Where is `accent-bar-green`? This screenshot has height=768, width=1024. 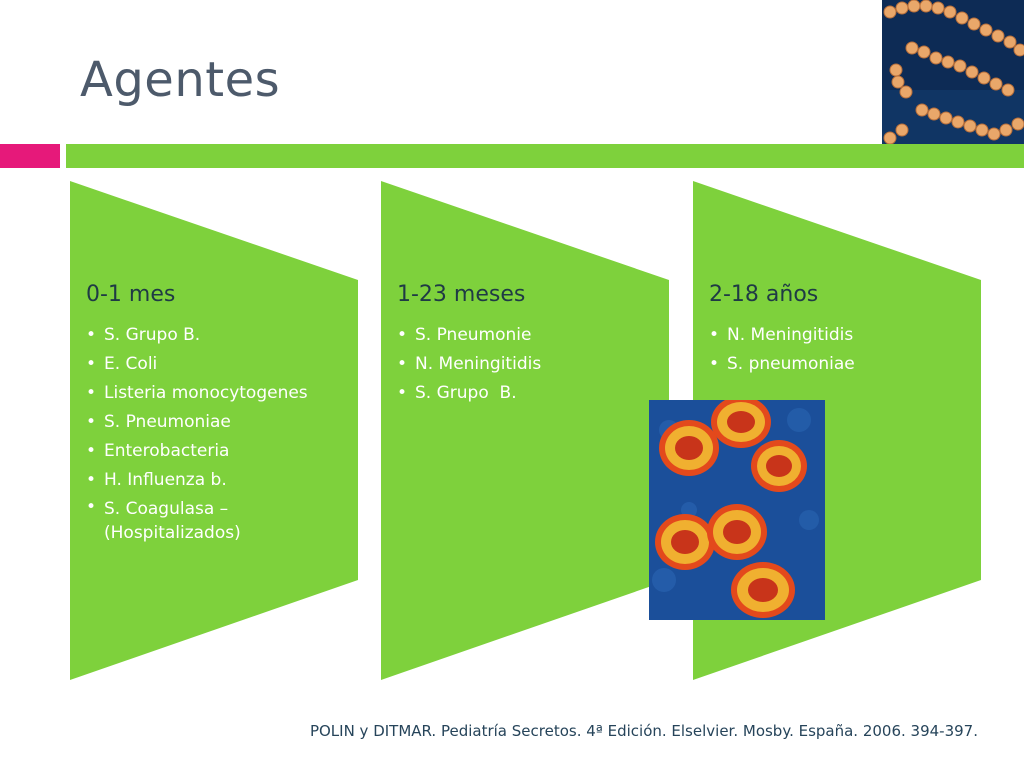 accent-bar-green is located at coordinates (545, 156).